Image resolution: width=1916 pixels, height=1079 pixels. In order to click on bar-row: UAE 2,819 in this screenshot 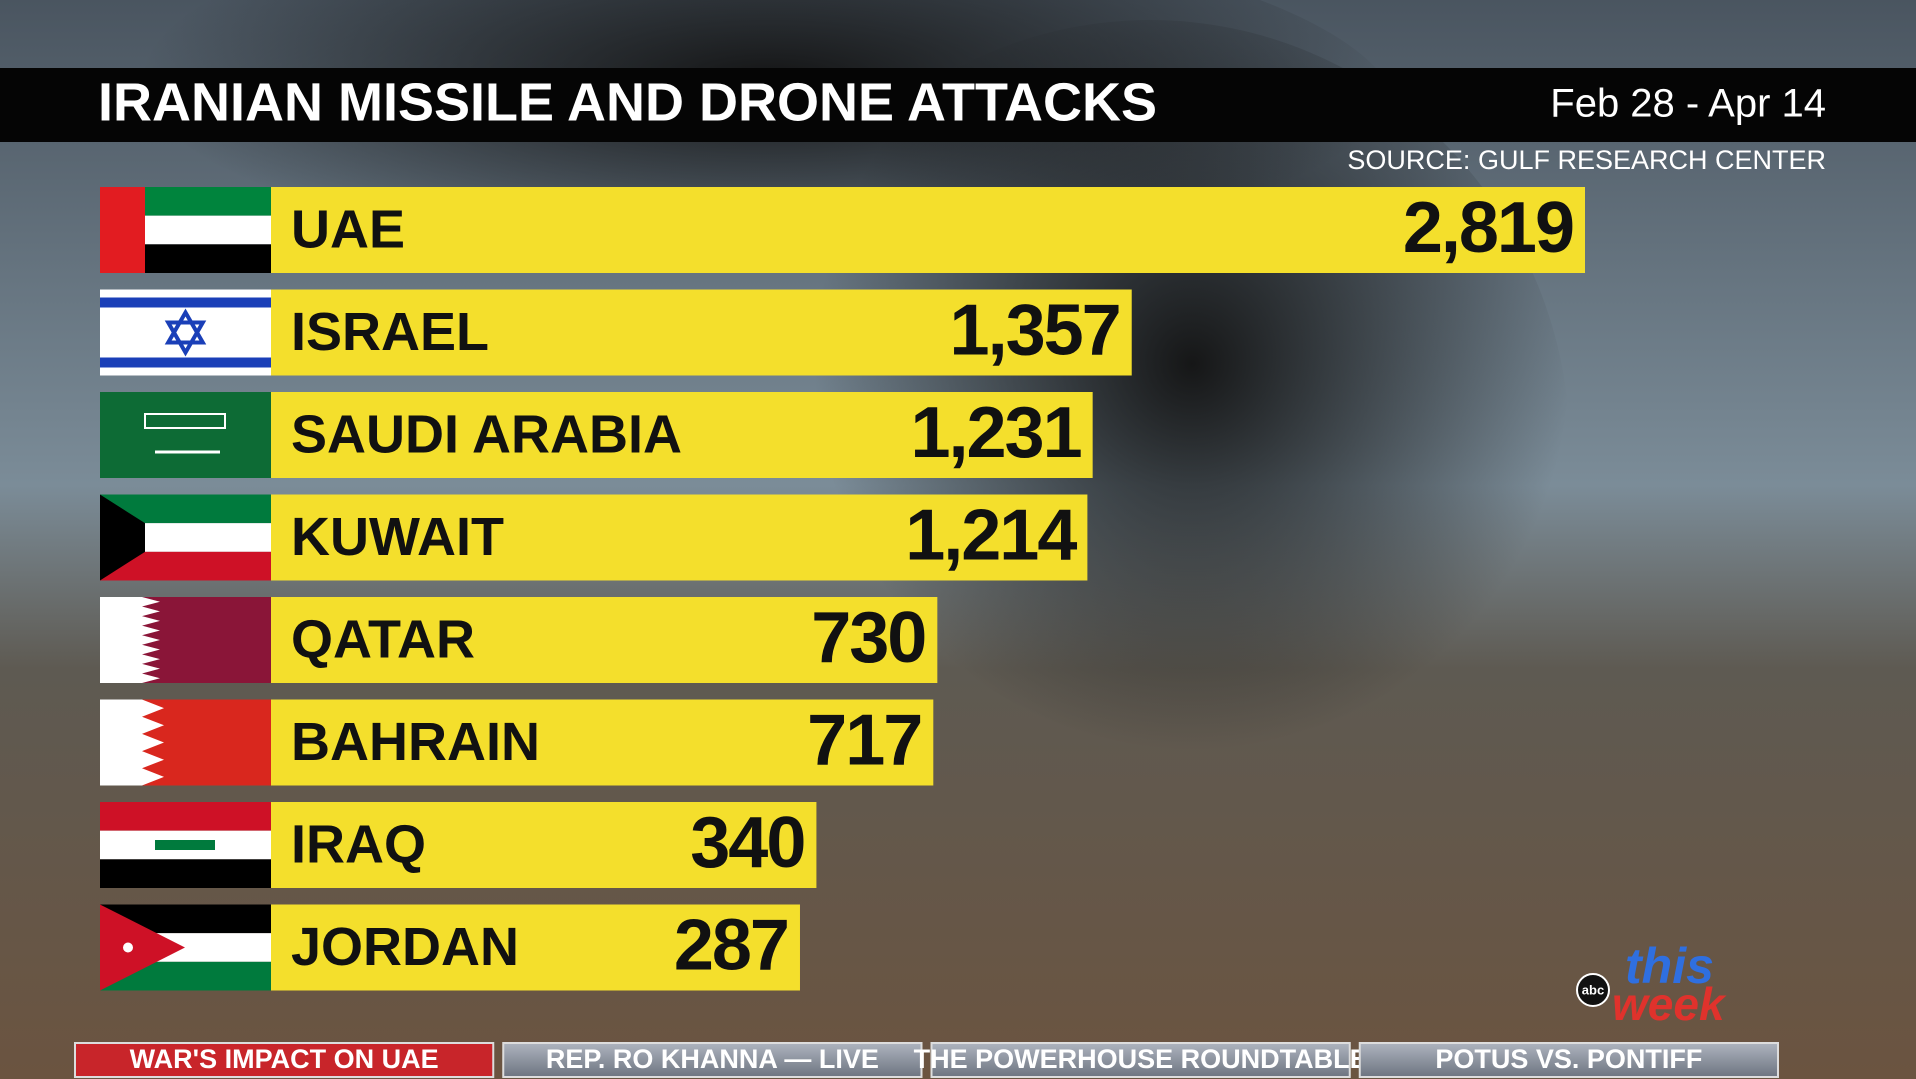, I will do `click(842, 230)`.